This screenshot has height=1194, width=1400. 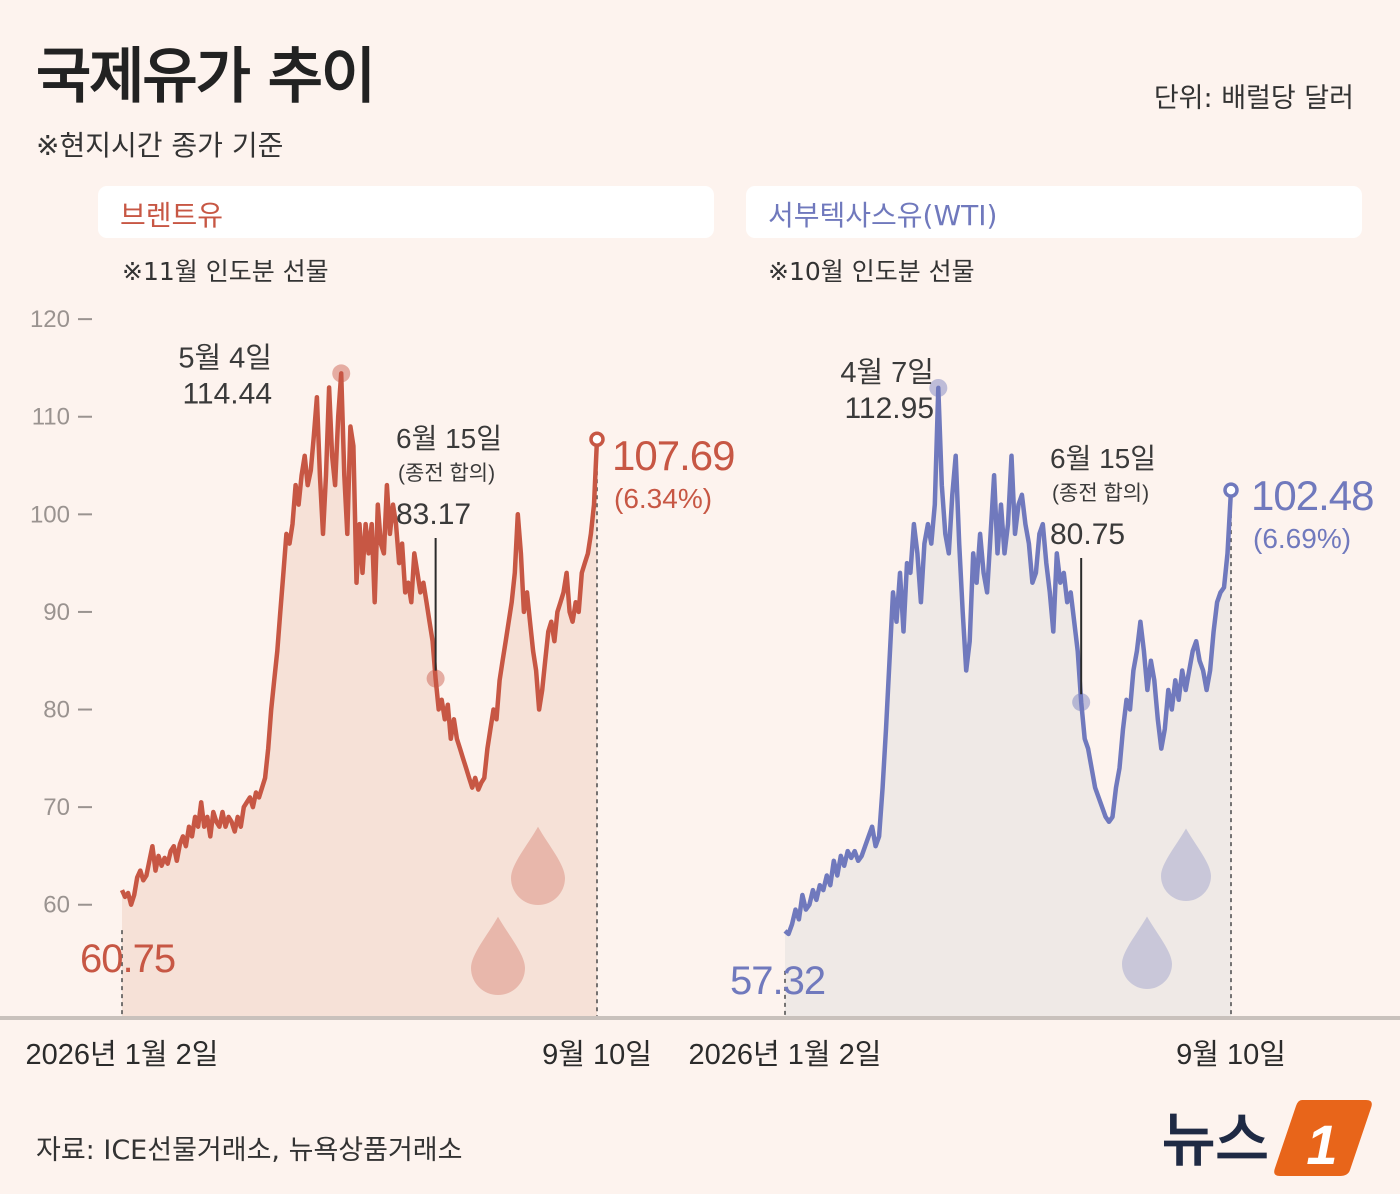 What do you see at coordinates (1312, 495) in the screenshot?
I see `wti-end-value: 102.48` at bounding box center [1312, 495].